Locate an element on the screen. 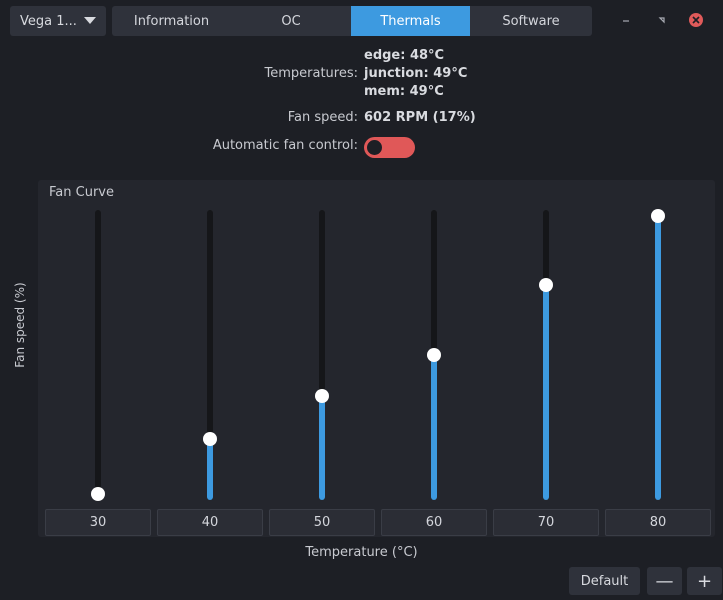 The width and height of the screenshot is (723, 600). temperature-point-field: 50 is located at coordinates (322, 522).